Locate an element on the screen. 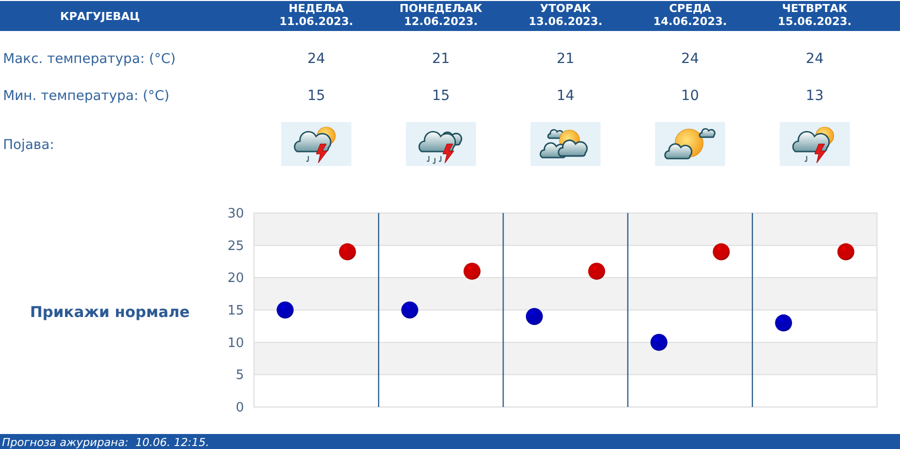 This screenshot has height=449, width=900. category-label: СРЕДА 14.06.2023. is located at coordinates (690, 15).